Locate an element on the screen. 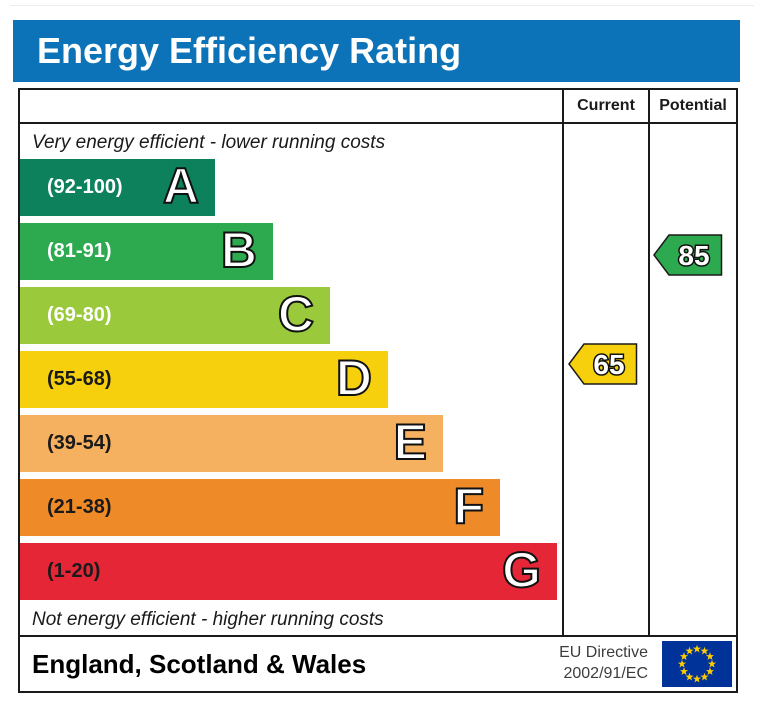 This screenshot has height=715, width=760. potential-arrow: 85 is located at coordinates (688, 255).